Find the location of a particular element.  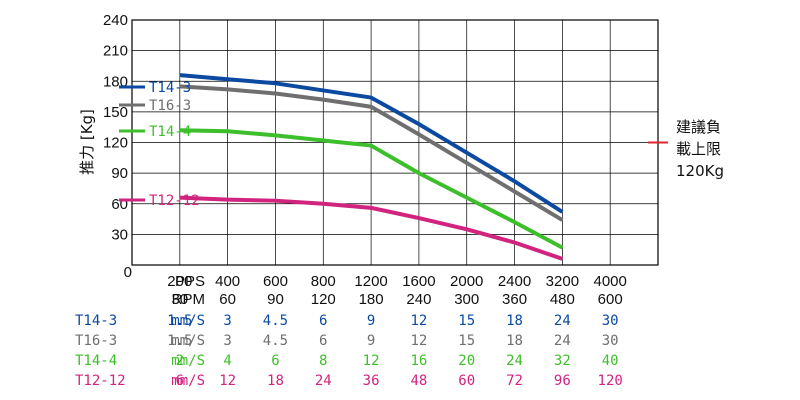

table-cell: 48 is located at coordinates (418, 381).